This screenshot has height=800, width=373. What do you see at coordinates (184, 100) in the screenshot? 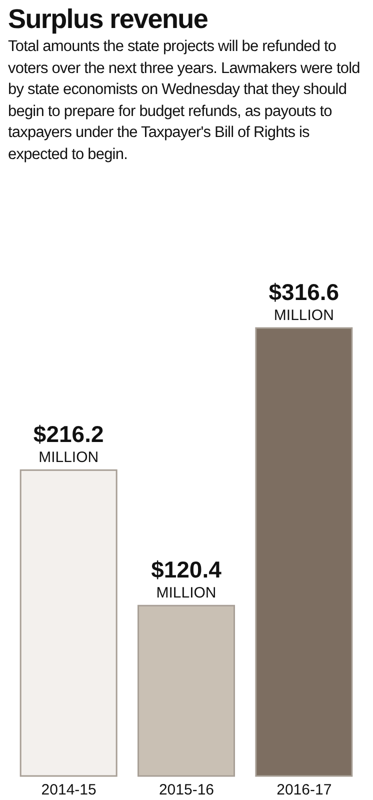
I see `chart-subtitle: Total amounts the state projects will be refunded to voters over the next three years. Lawmakers were told by state economists on Wednesday that they should begin to prepare for budget refunds, as payouts to taxpayers under the Taxpayer's Bill of Rights is expected to begin.` at bounding box center [184, 100].